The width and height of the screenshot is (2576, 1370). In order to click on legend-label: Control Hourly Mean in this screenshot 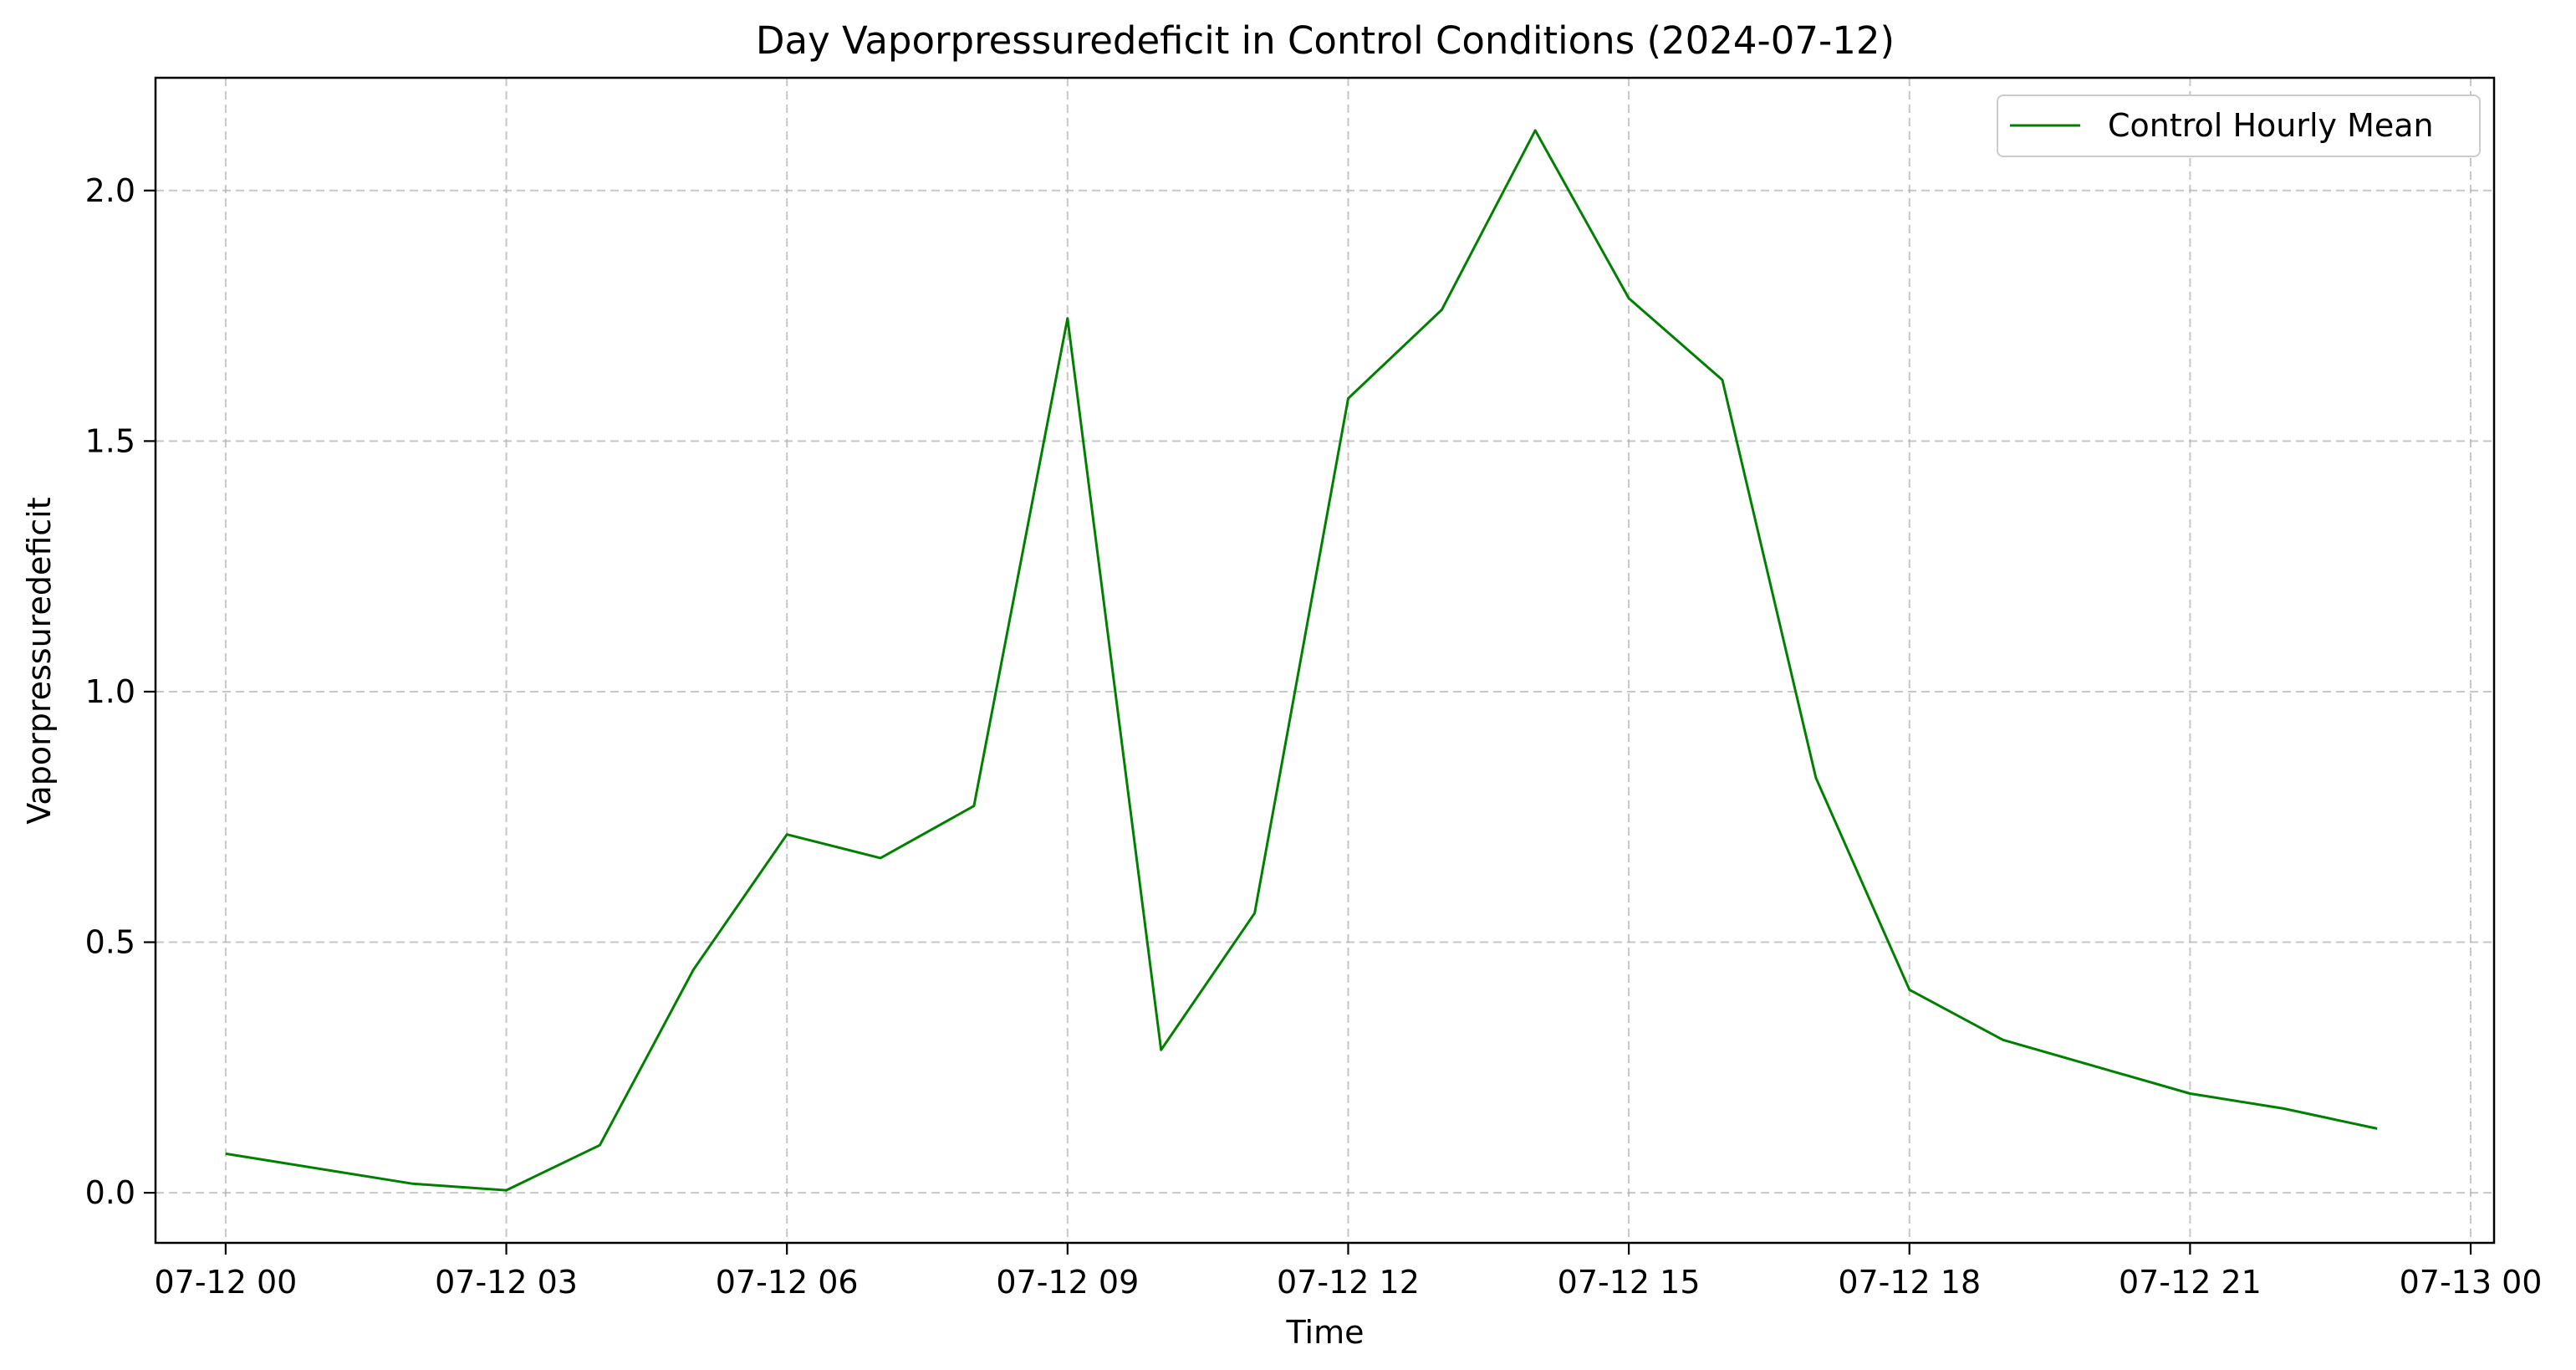, I will do `click(2271, 126)`.